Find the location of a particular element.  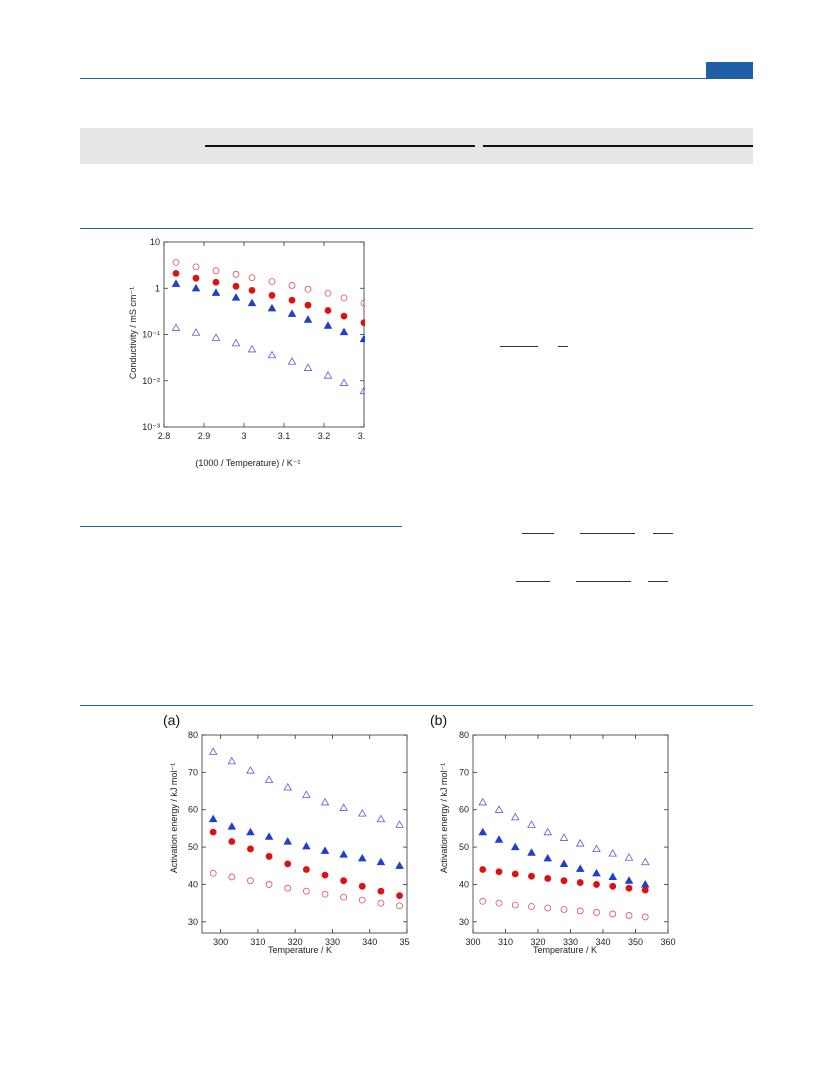

chart-b-x-tick-label: 330 is located at coordinates (570, 942).